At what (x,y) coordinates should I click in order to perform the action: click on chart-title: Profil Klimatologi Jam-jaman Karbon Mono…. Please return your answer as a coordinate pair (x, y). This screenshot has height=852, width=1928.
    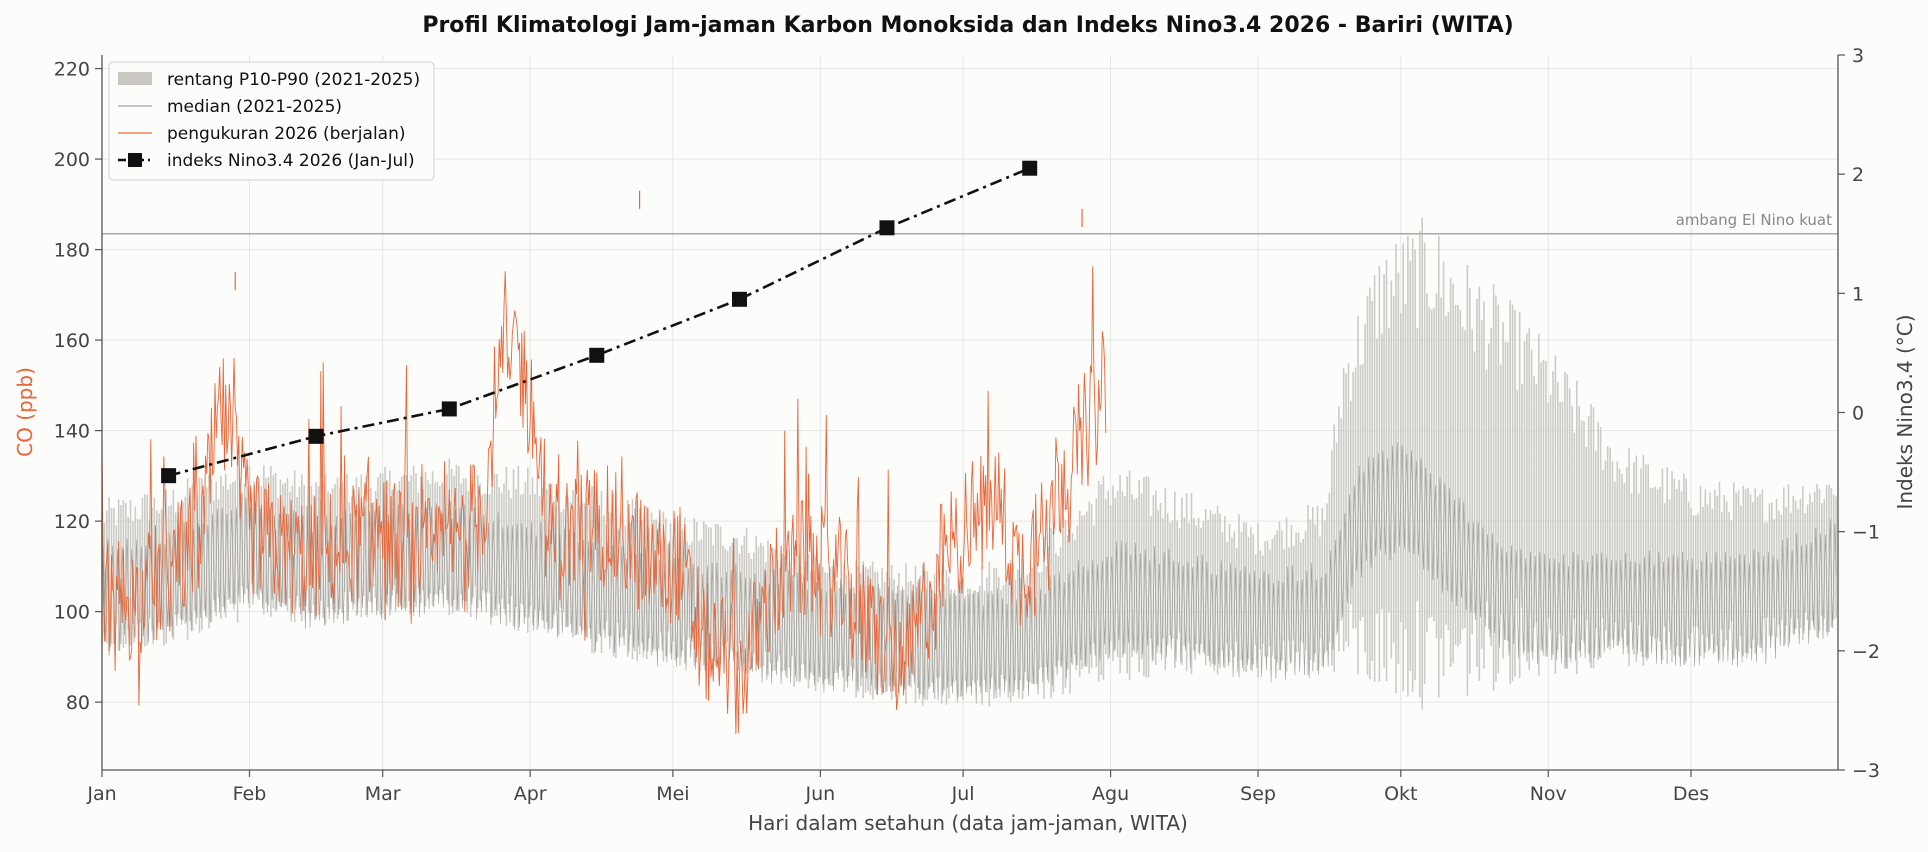
    Looking at the image, I should click on (967, 25).